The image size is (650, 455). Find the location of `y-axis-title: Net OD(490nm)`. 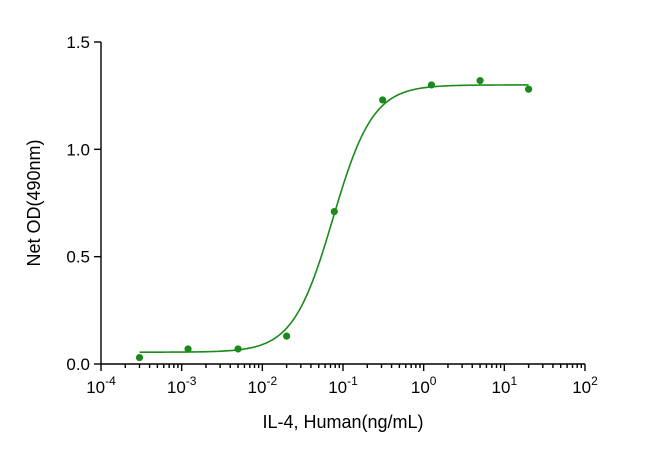

y-axis-title: Net OD(490nm) is located at coordinates (34, 202).